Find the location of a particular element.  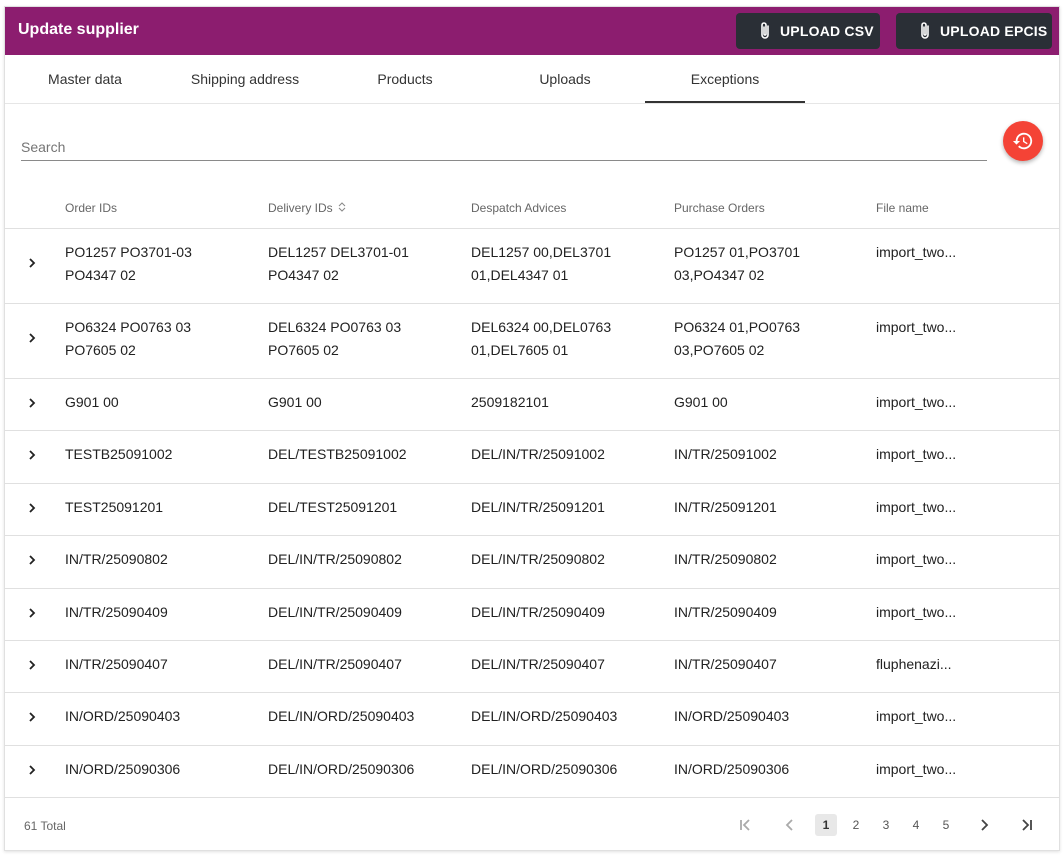

last-page-icon is located at coordinates (1027, 825).